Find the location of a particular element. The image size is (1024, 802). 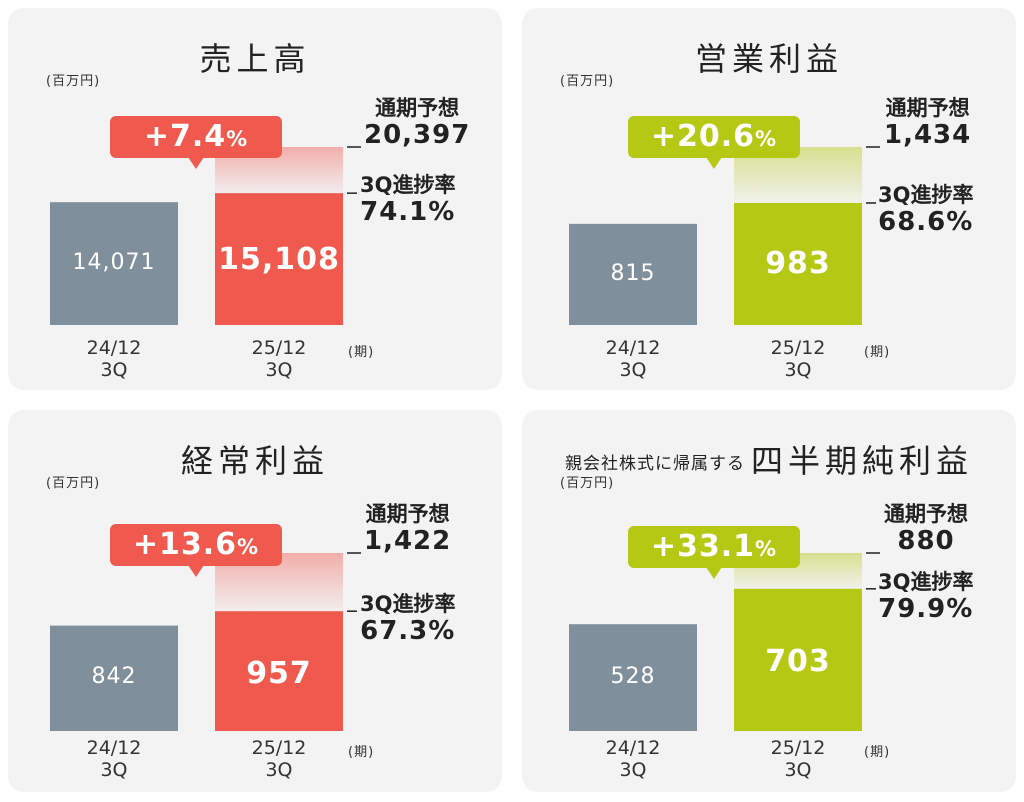

progress-block: 3Q進捗率 74.1% is located at coordinates (407, 200).